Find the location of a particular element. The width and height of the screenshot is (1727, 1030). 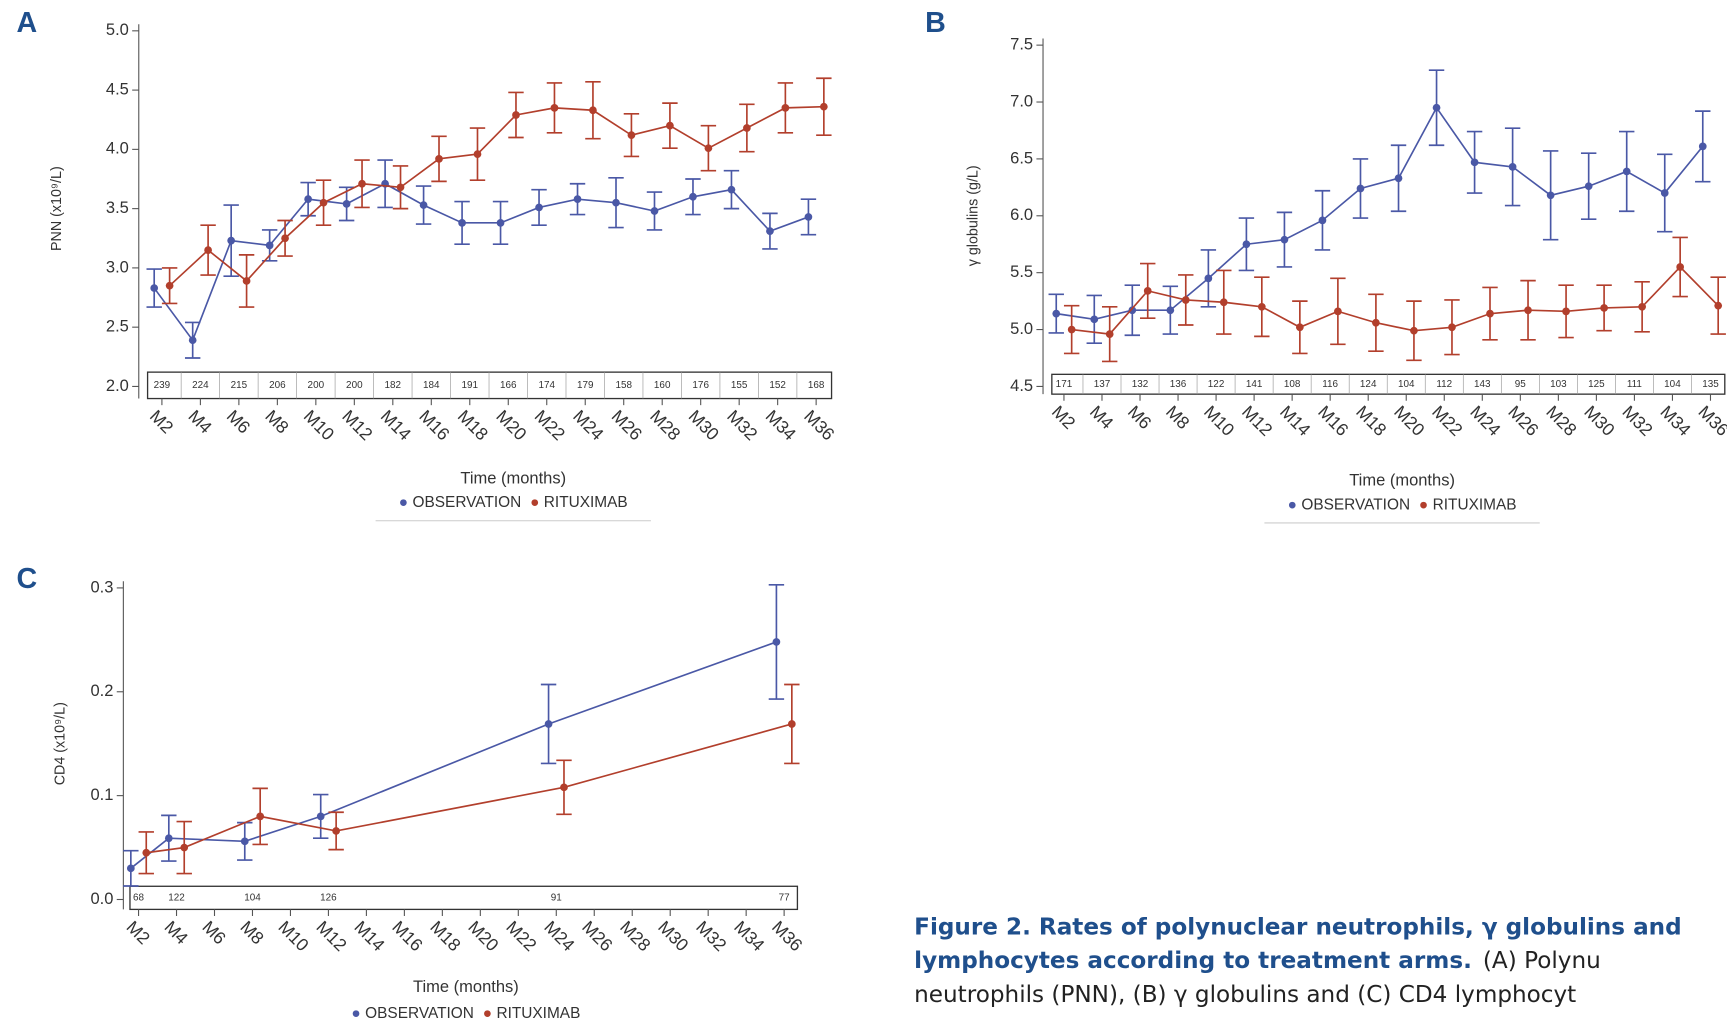

count: 215 is located at coordinates (239, 385).